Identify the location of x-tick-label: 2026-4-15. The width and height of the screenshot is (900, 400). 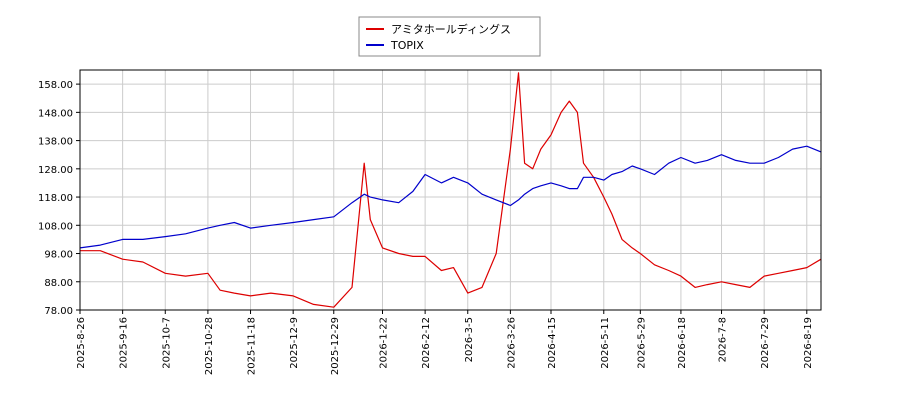
(552, 343).